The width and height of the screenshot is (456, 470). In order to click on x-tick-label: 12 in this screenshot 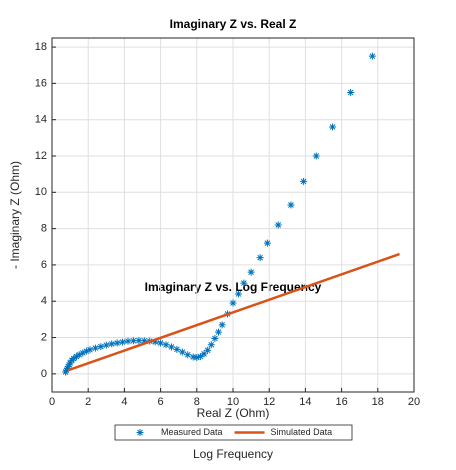, I will do `click(269, 402)`.